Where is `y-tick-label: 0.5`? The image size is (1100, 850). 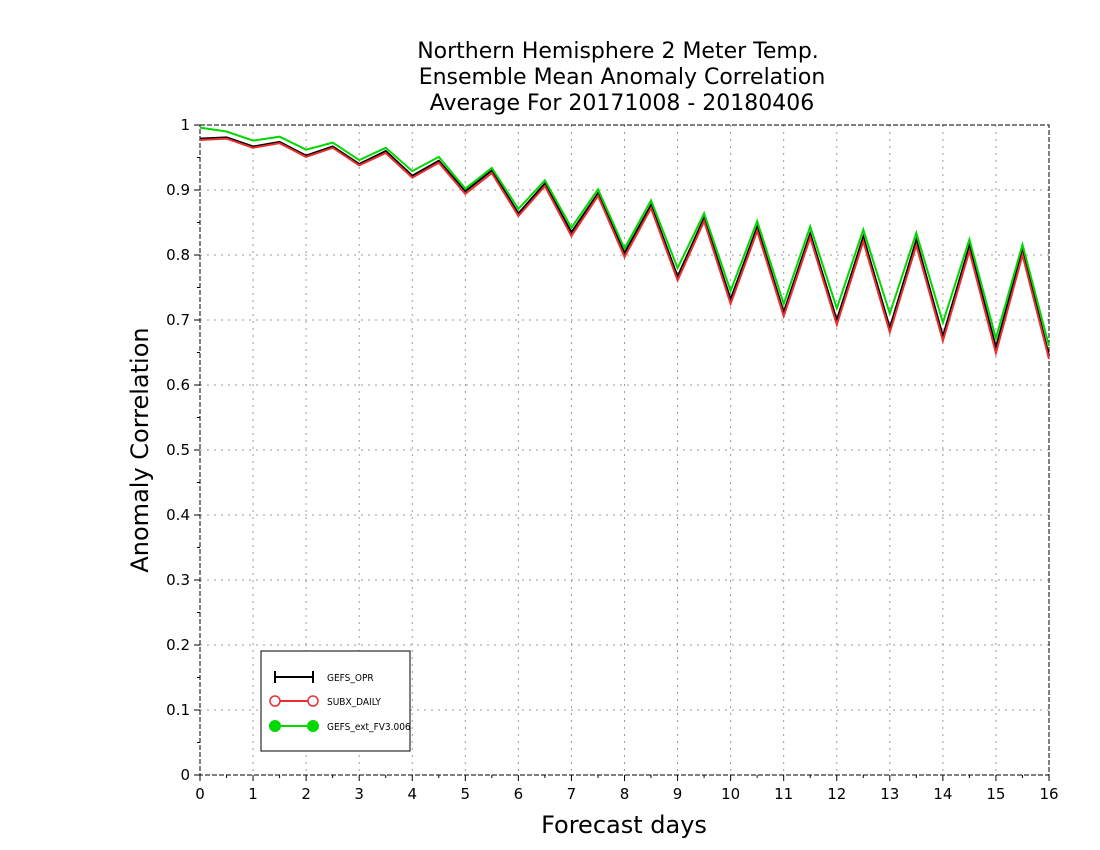 y-tick-label: 0.5 is located at coordinates (178, 450).